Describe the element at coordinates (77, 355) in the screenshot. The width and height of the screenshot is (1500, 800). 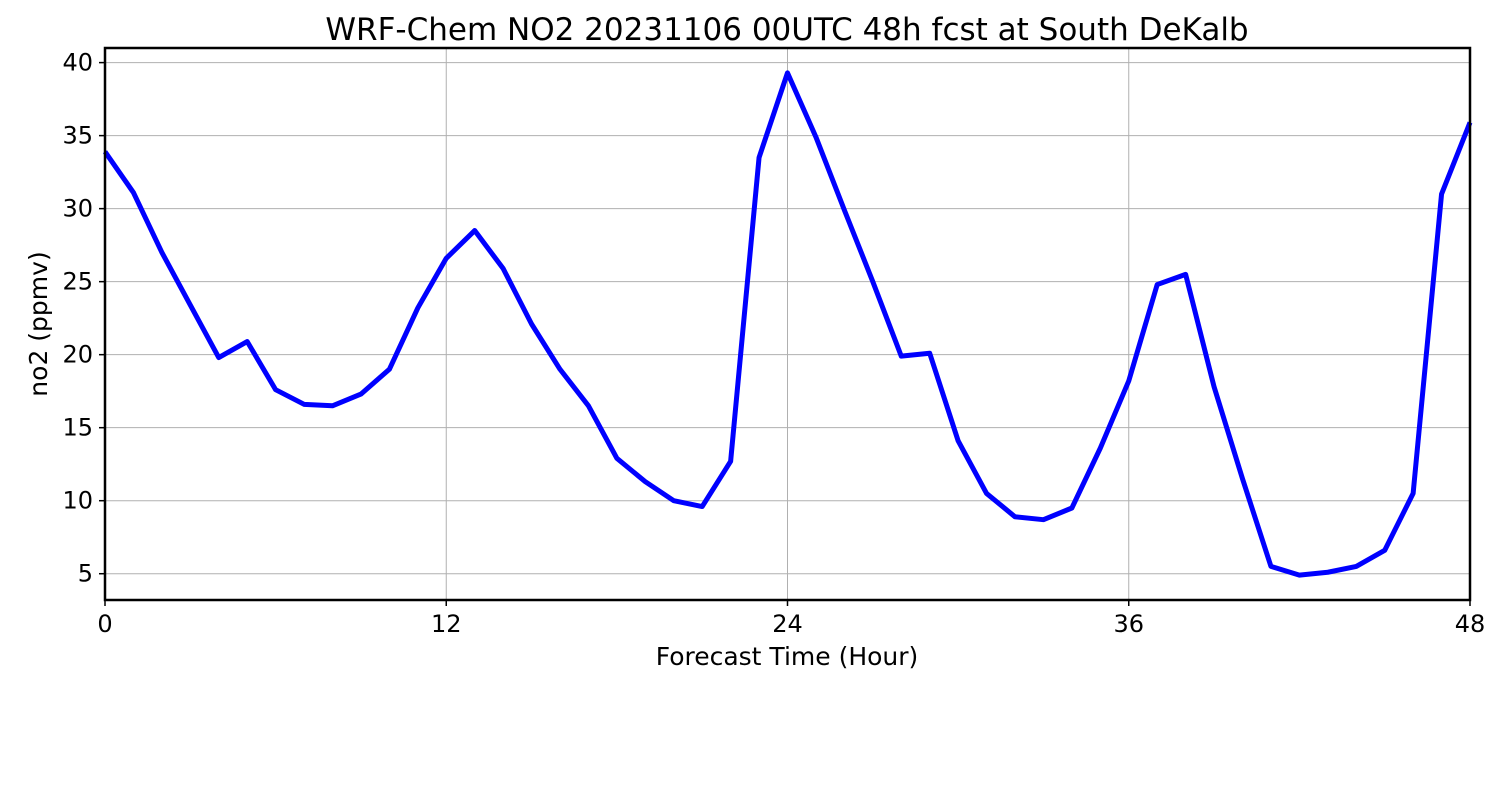
I see `y-tick-label: 20` at that location.